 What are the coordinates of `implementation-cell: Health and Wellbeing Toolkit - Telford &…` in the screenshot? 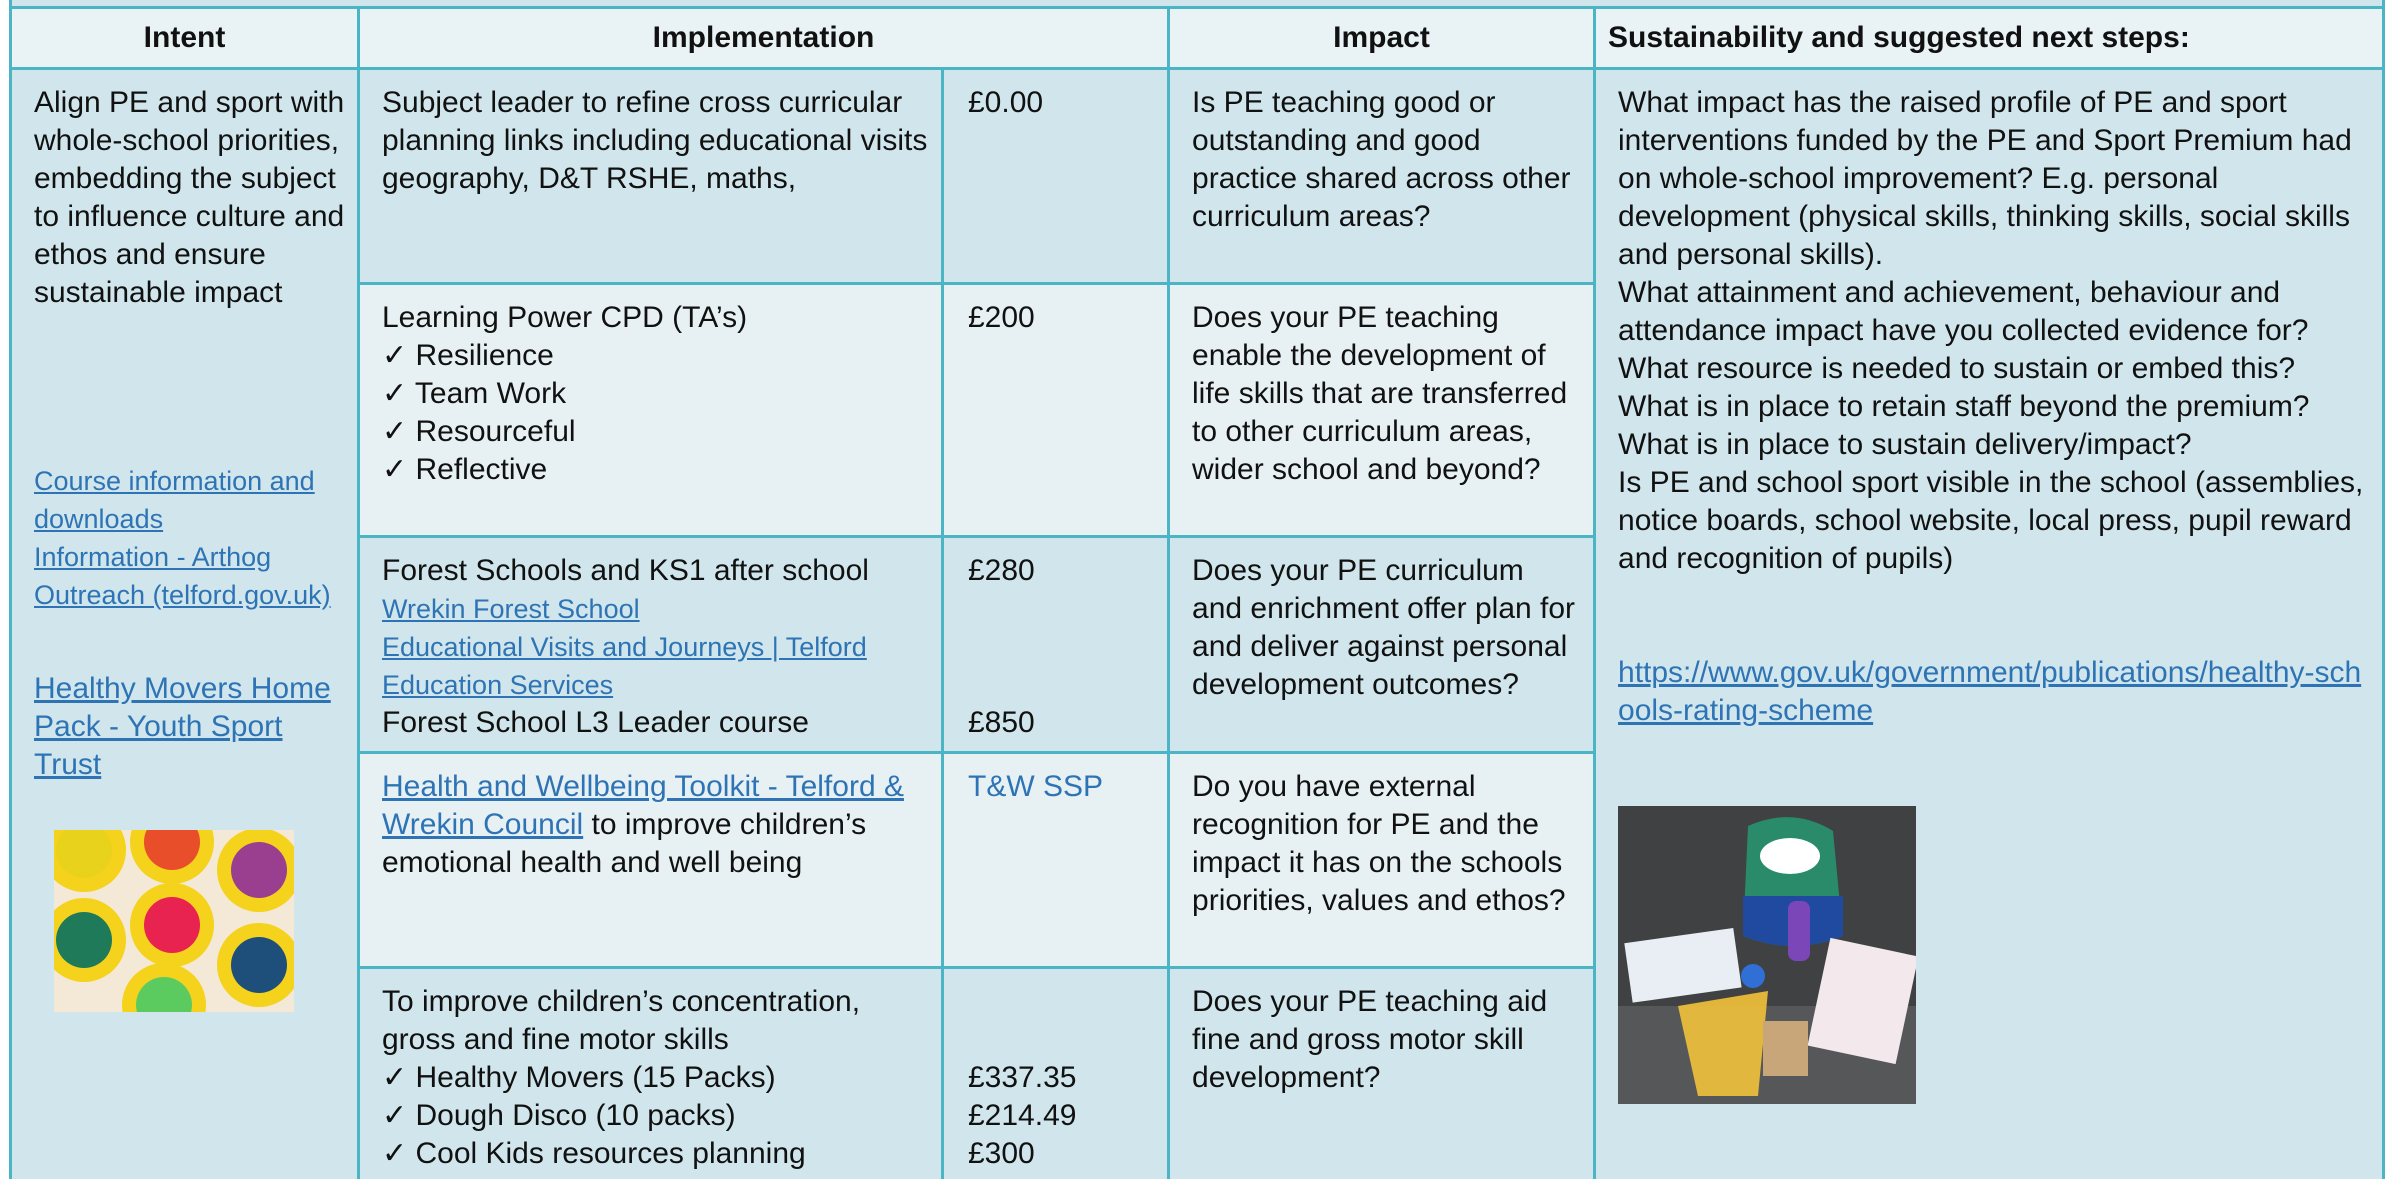 It's located at (650, 860).